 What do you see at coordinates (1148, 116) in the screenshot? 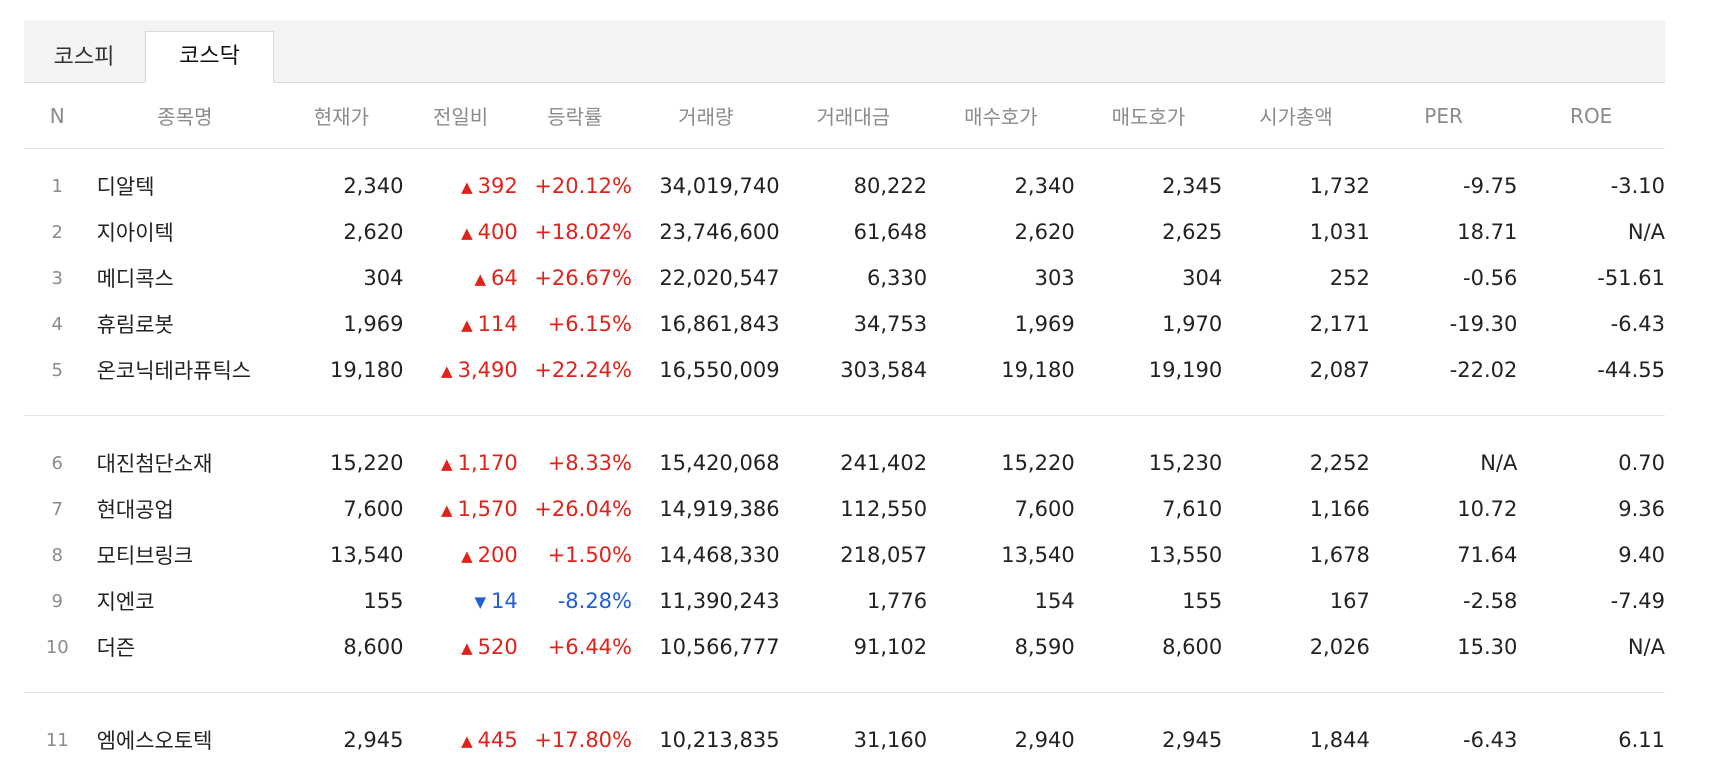
I see `col-ask: 매도호가` at bounding box center [1148, 116].